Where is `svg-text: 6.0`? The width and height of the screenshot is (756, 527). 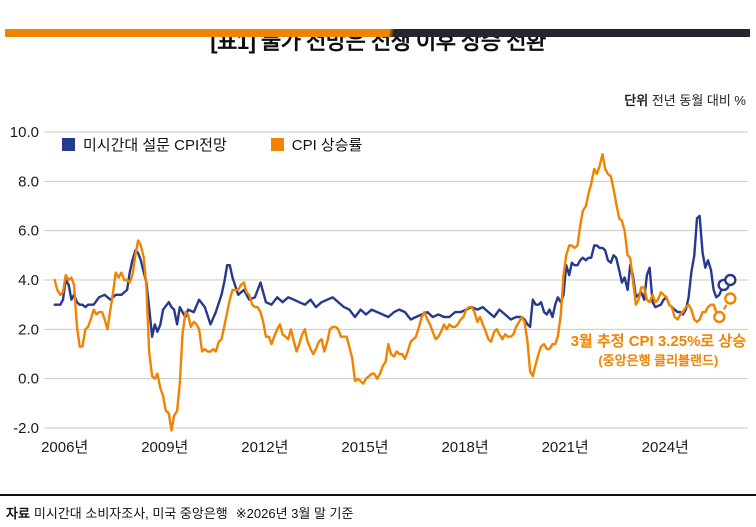
svg-text: 6.0 is located at coordinates (28, 231).